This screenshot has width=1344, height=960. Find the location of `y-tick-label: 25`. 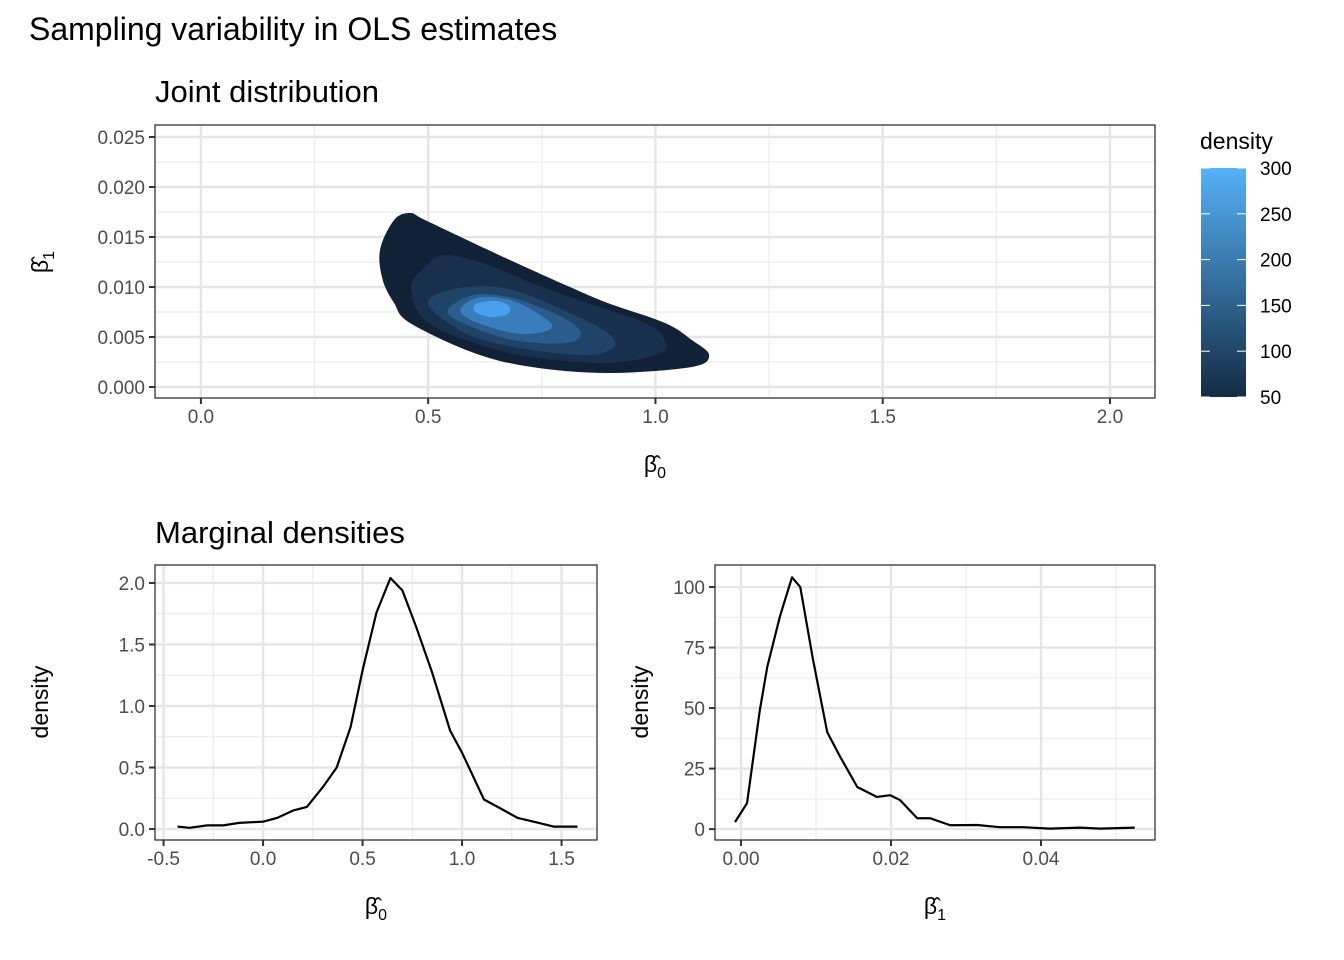

y-tick-label: 25 is located at coordinates (694, 770).